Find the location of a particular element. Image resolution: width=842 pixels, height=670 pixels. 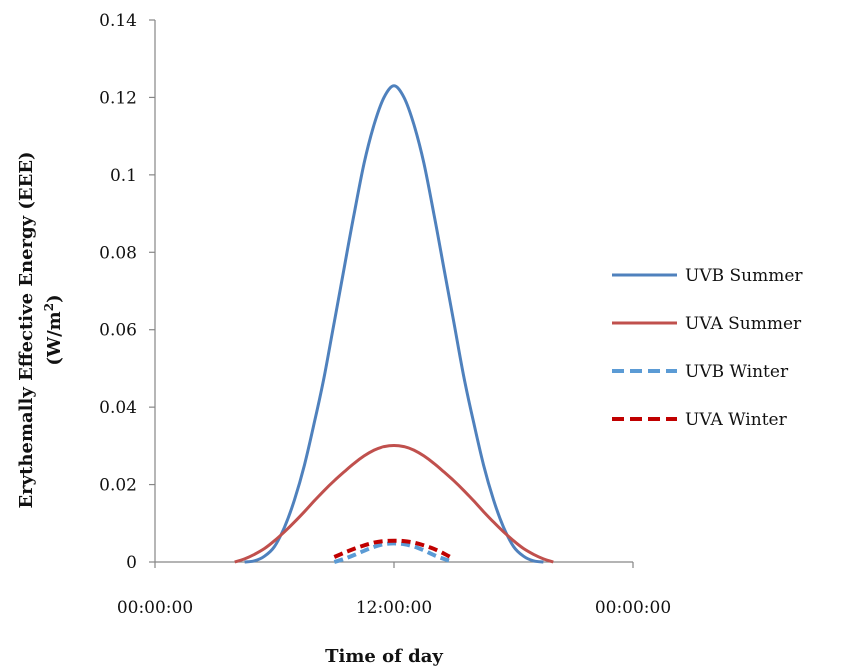

y-tick-label: 0.14 is located at coordinates (118, 21).